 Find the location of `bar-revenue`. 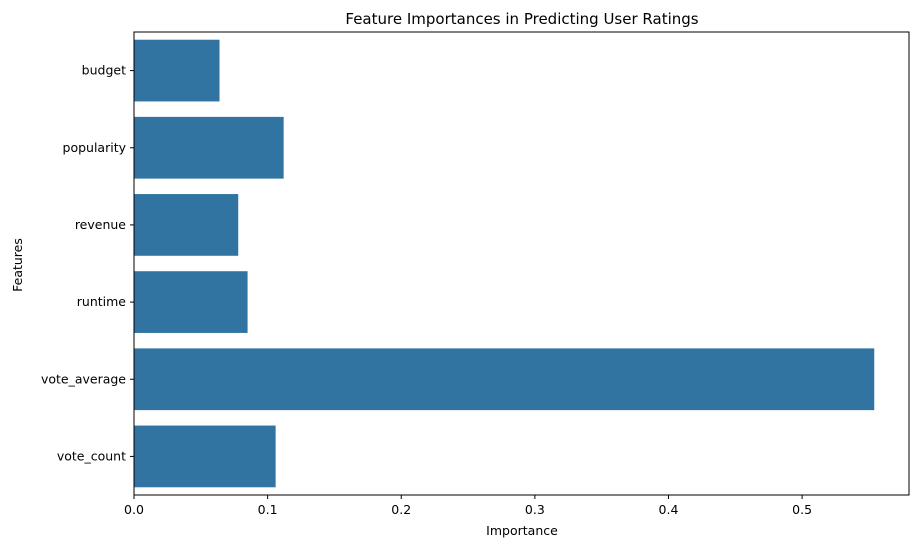

bar-revenue is located at coordinates (186, 225).